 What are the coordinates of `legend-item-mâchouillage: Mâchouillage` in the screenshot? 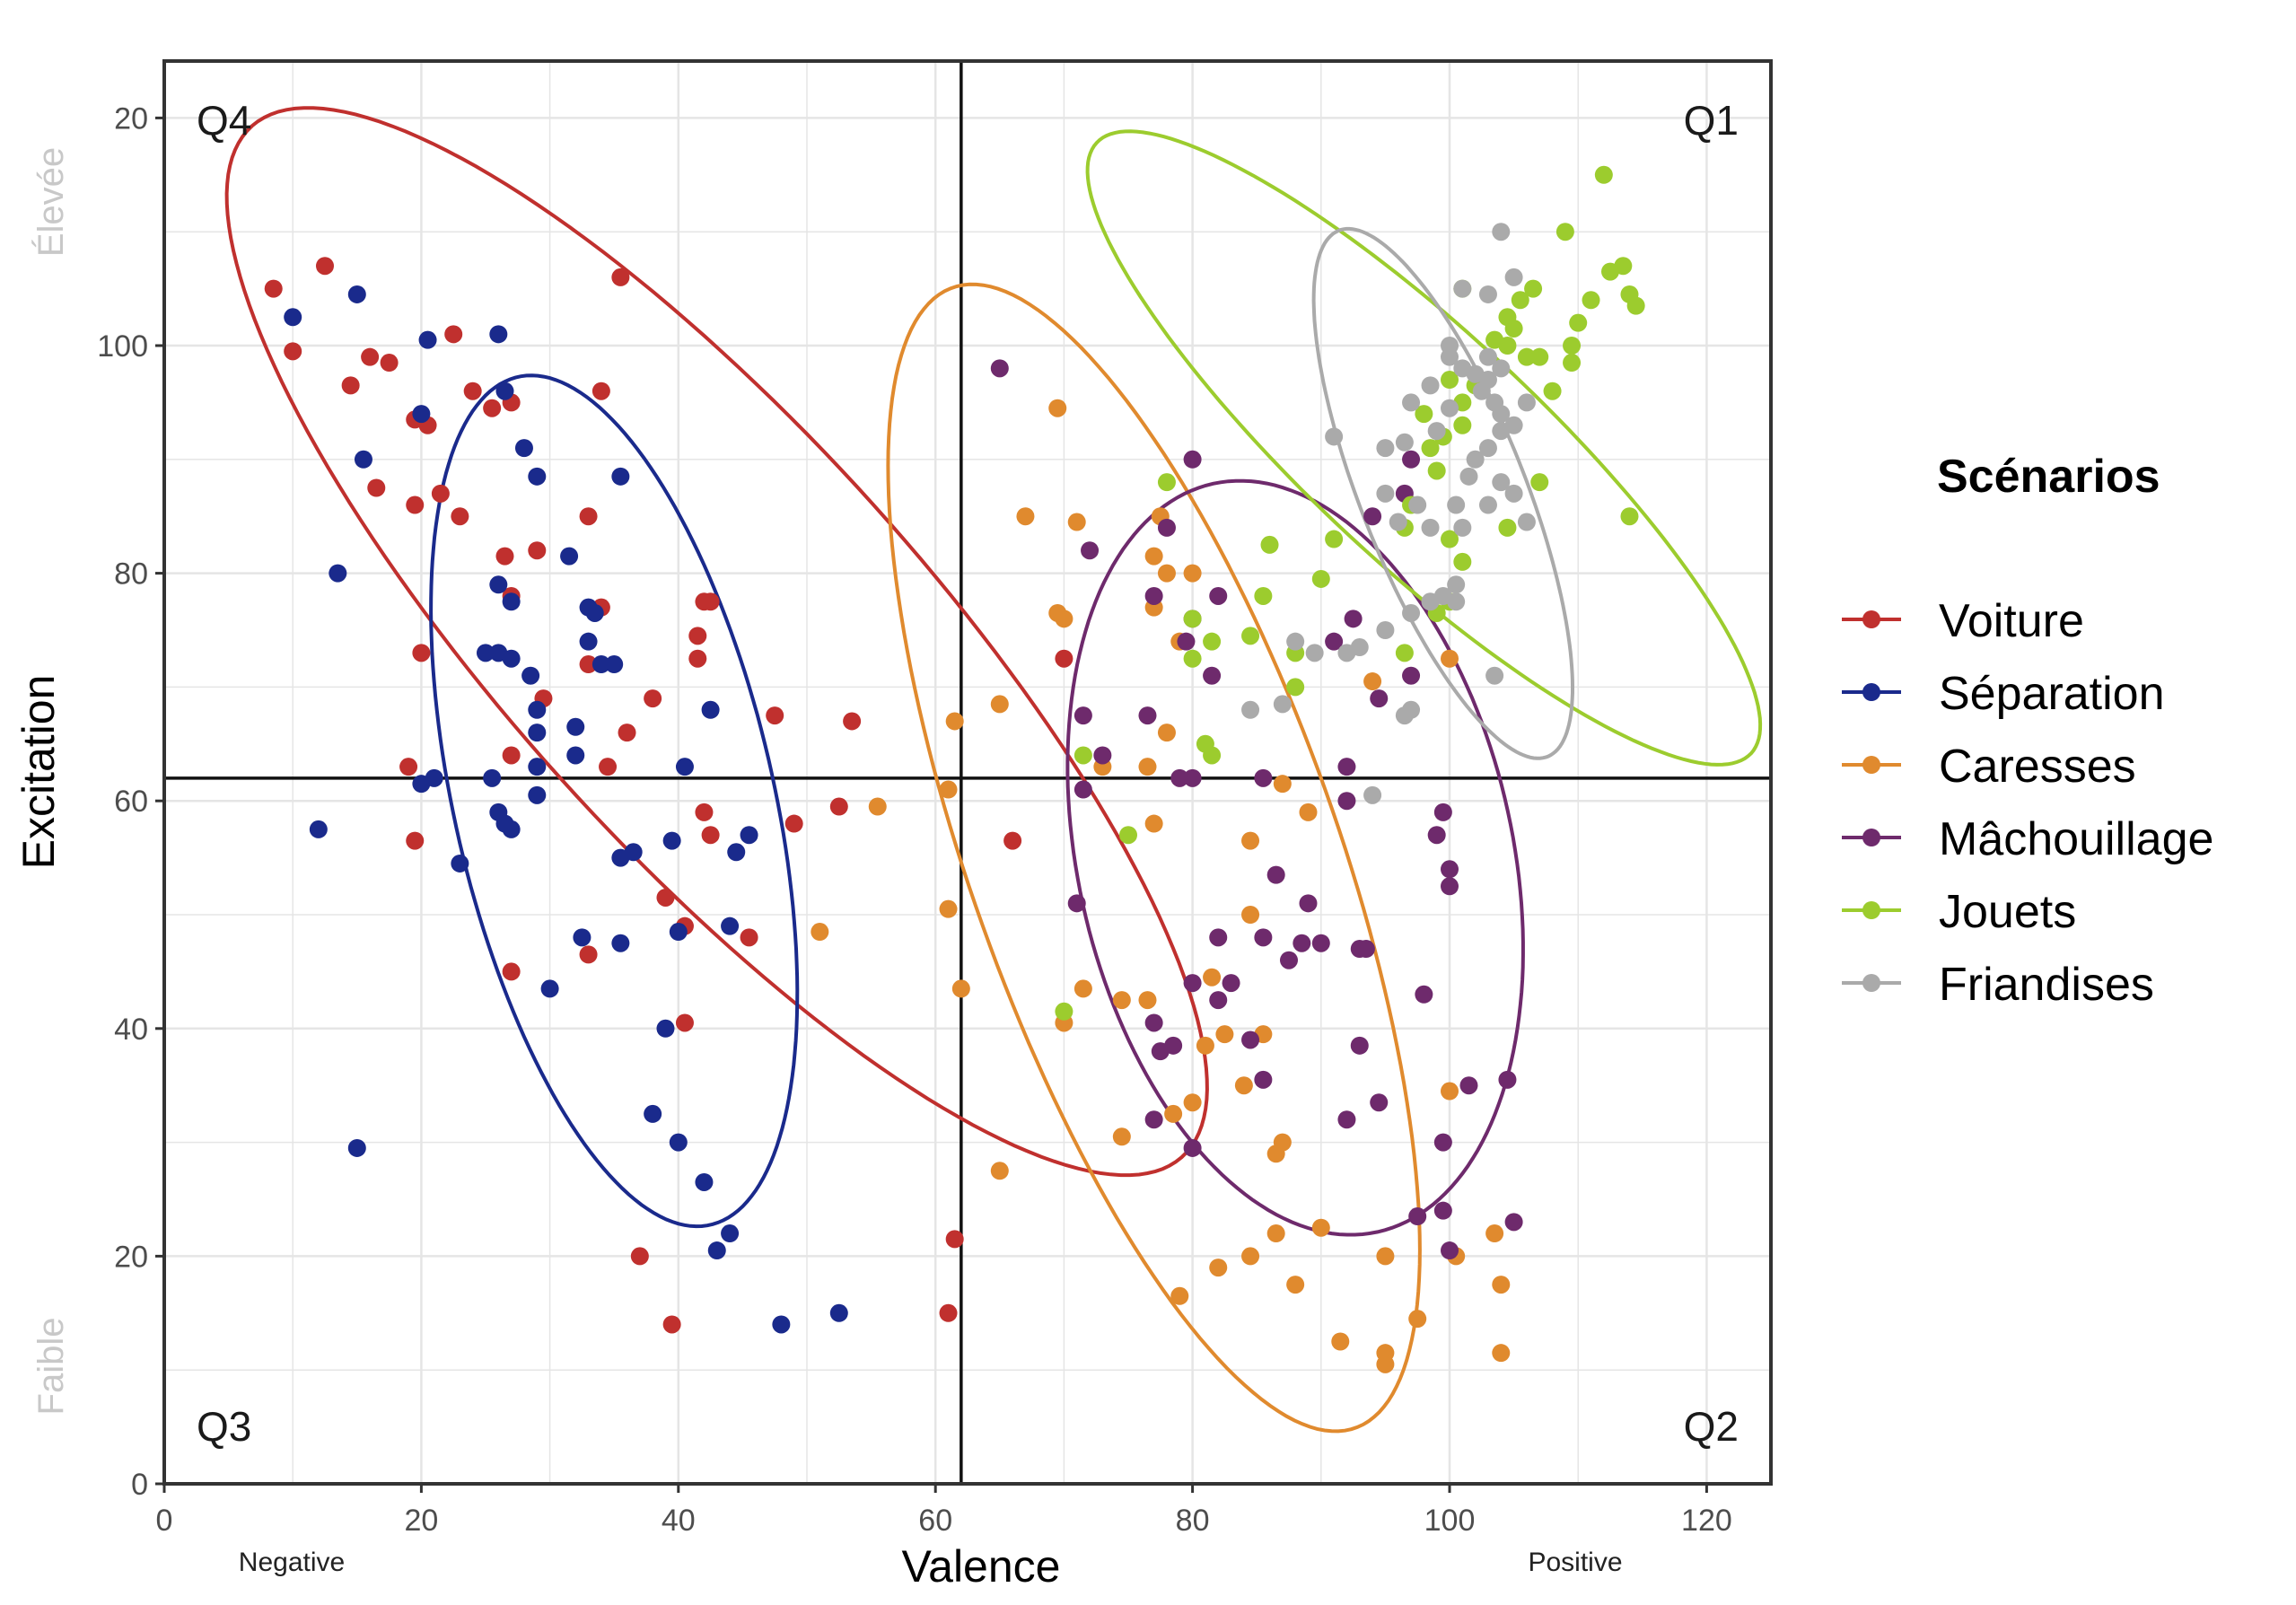 It's located at (2027, 839).